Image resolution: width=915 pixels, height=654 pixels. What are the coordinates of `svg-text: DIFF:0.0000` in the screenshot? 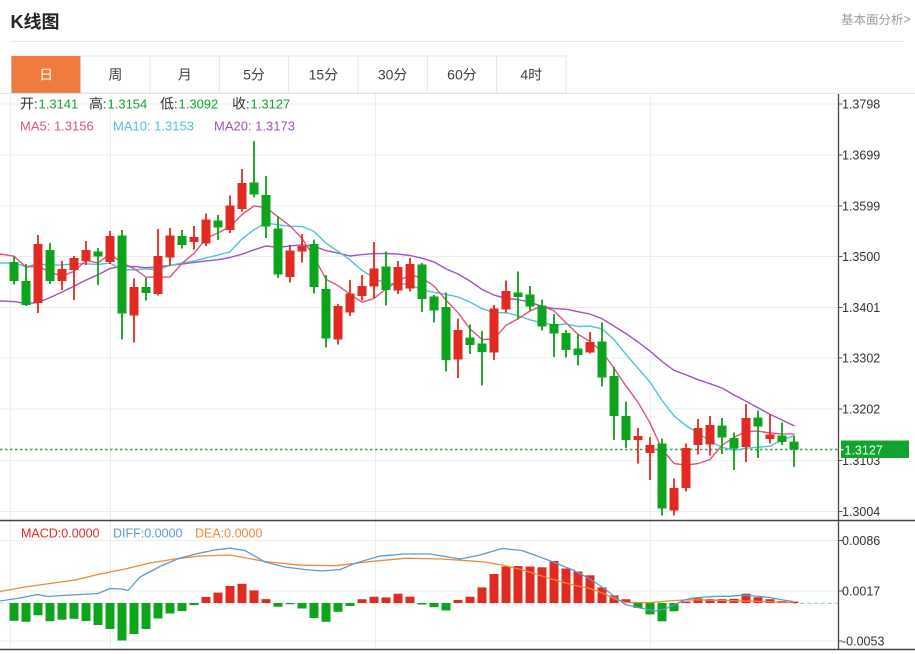 It's located at (148, 534).